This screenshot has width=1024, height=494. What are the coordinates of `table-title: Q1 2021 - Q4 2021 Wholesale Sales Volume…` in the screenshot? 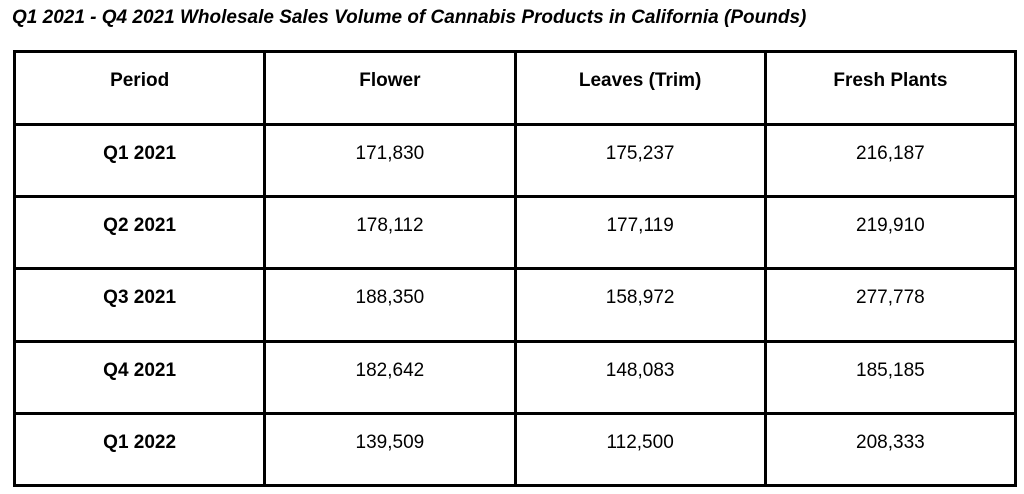 It's located at (409, 17).